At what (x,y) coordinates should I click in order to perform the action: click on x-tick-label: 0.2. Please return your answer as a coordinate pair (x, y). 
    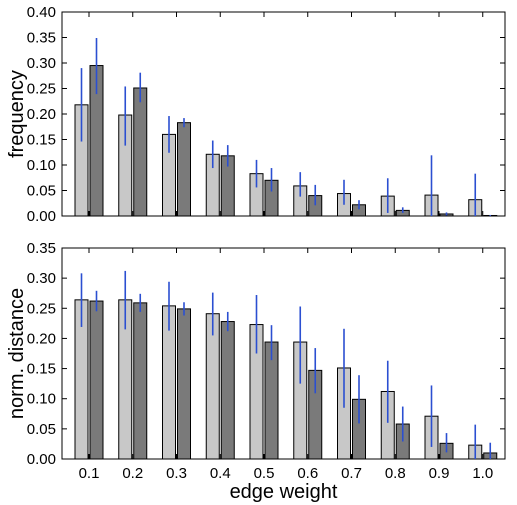
    Looking at the image, I should click on (132, 473).